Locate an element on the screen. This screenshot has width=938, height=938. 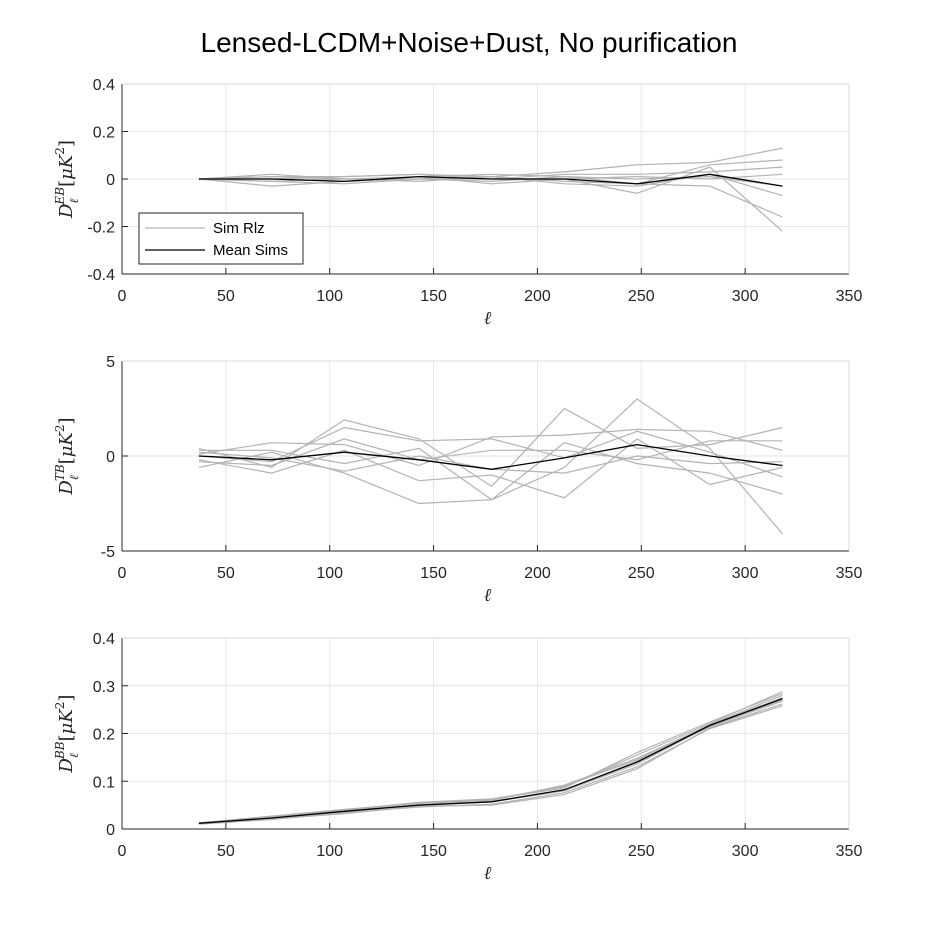
legend: Sim Rlz Mean Sims is located at coordinates (221, 238).